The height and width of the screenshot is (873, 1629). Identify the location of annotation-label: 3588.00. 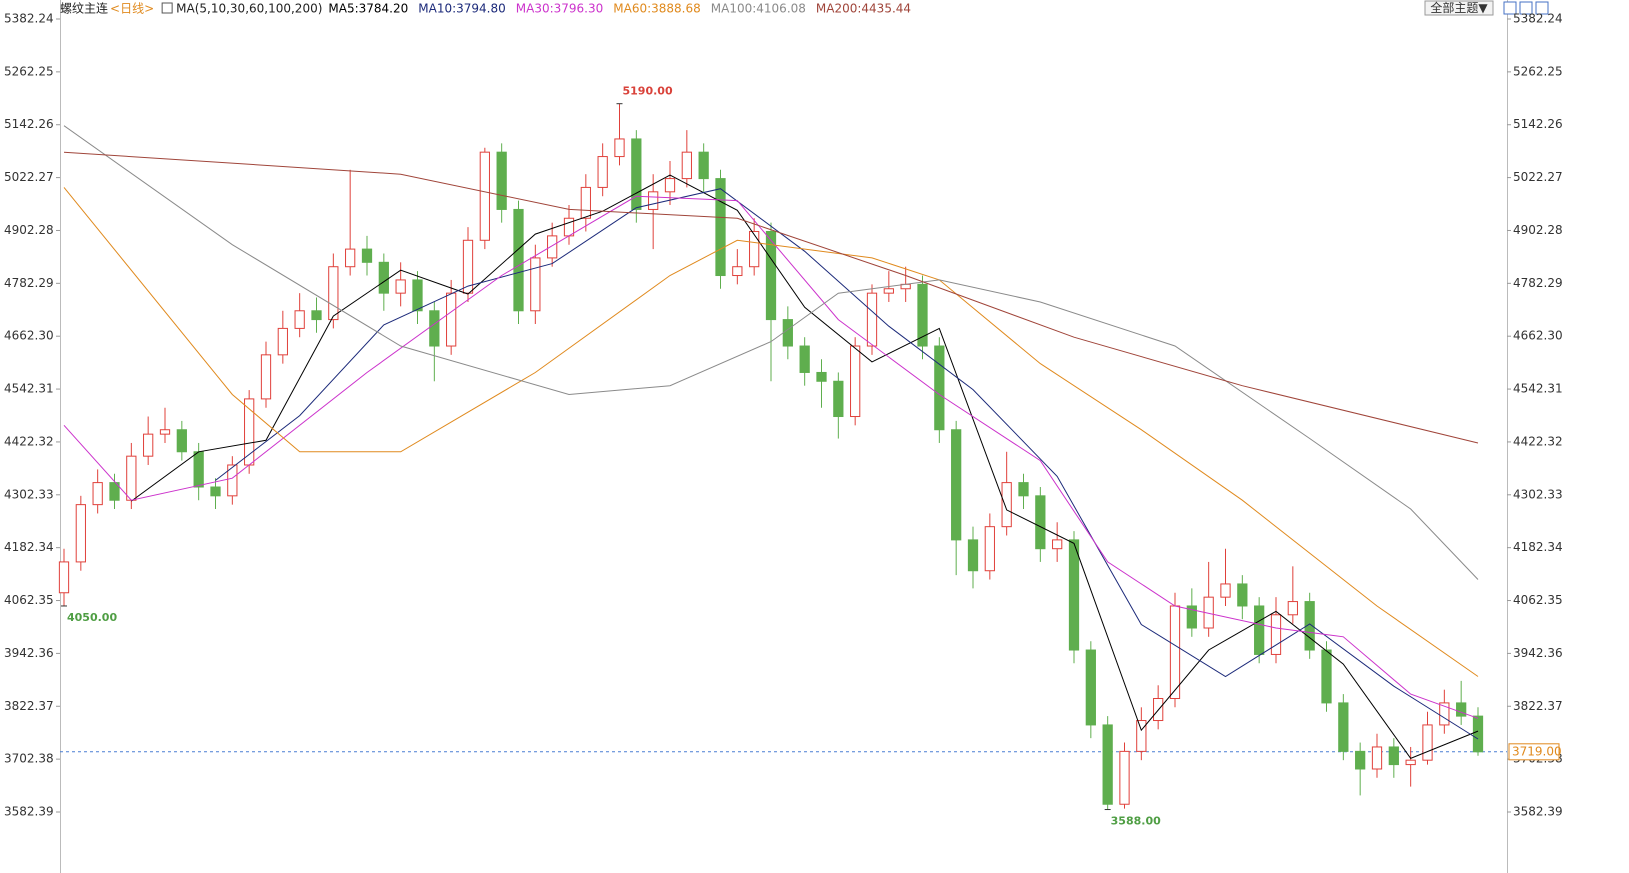
(1136, 821).